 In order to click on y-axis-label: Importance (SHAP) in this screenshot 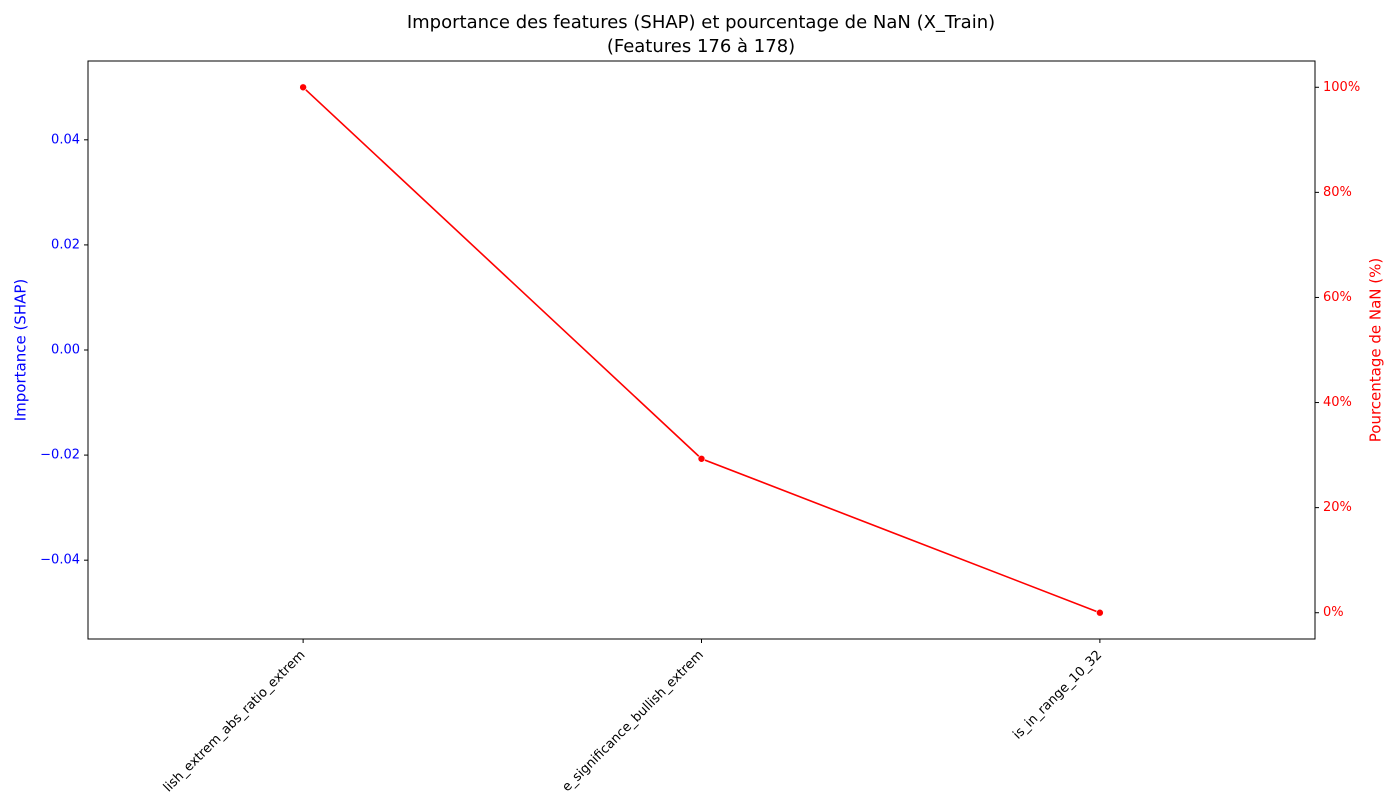, I will do `click(21, 350)`.